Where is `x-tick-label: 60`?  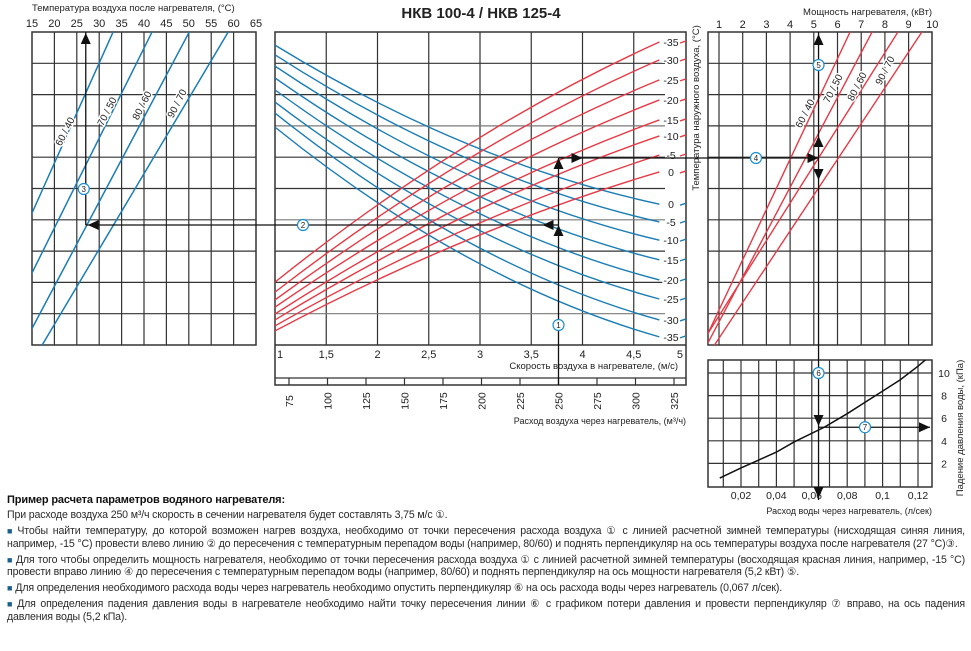
x-tick-label: 60 is located at coordinates (233, 24).